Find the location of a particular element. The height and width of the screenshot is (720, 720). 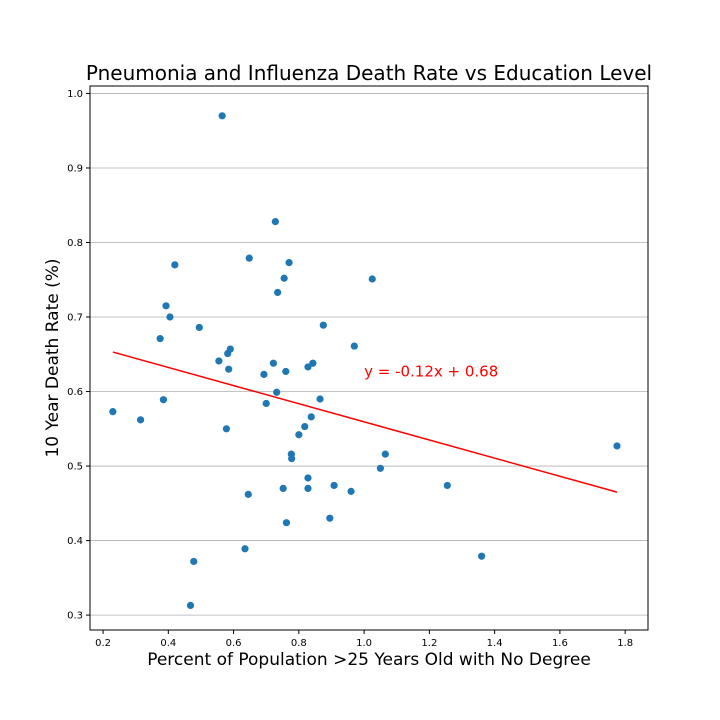

trendline is located at coordinates (365, 422).